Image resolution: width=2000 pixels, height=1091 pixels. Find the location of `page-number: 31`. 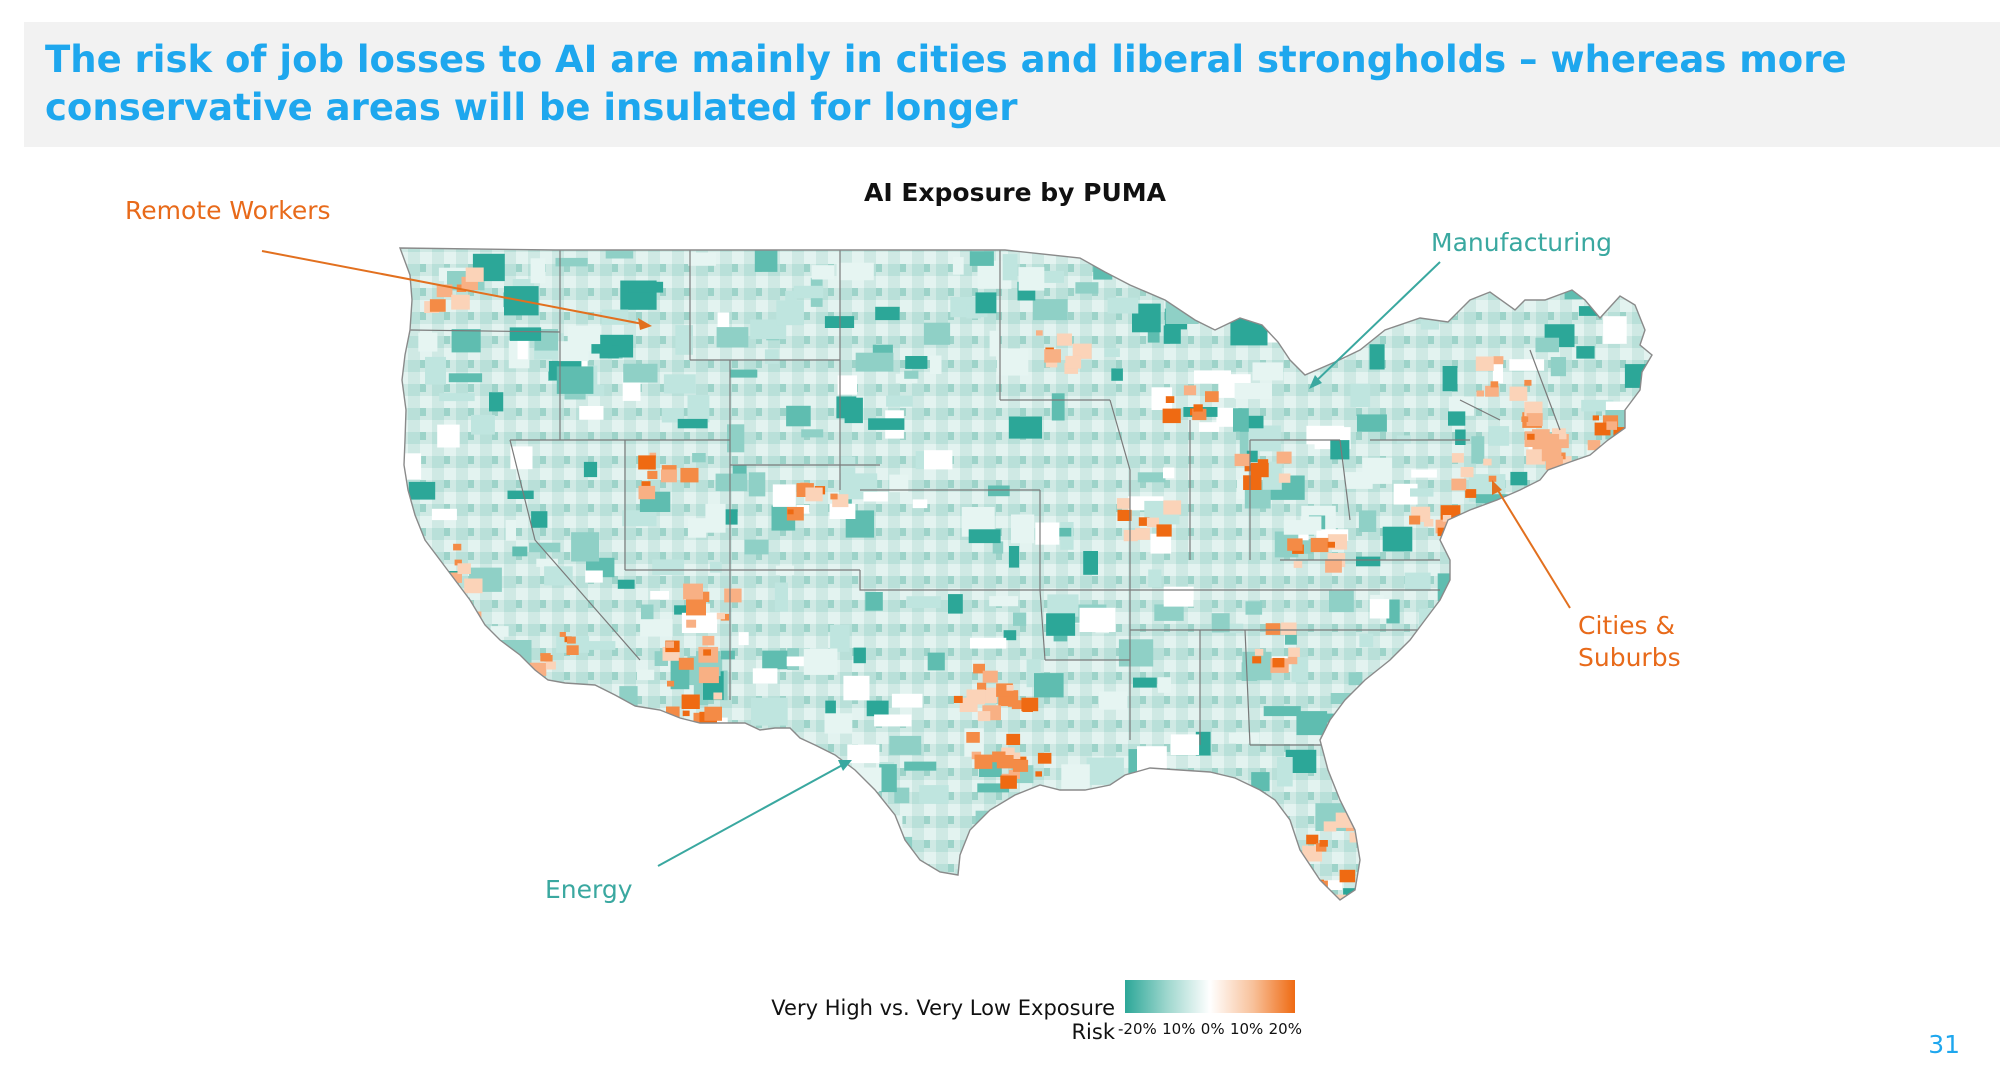

page-number: 31 is located at coordinates (1944, 1044).